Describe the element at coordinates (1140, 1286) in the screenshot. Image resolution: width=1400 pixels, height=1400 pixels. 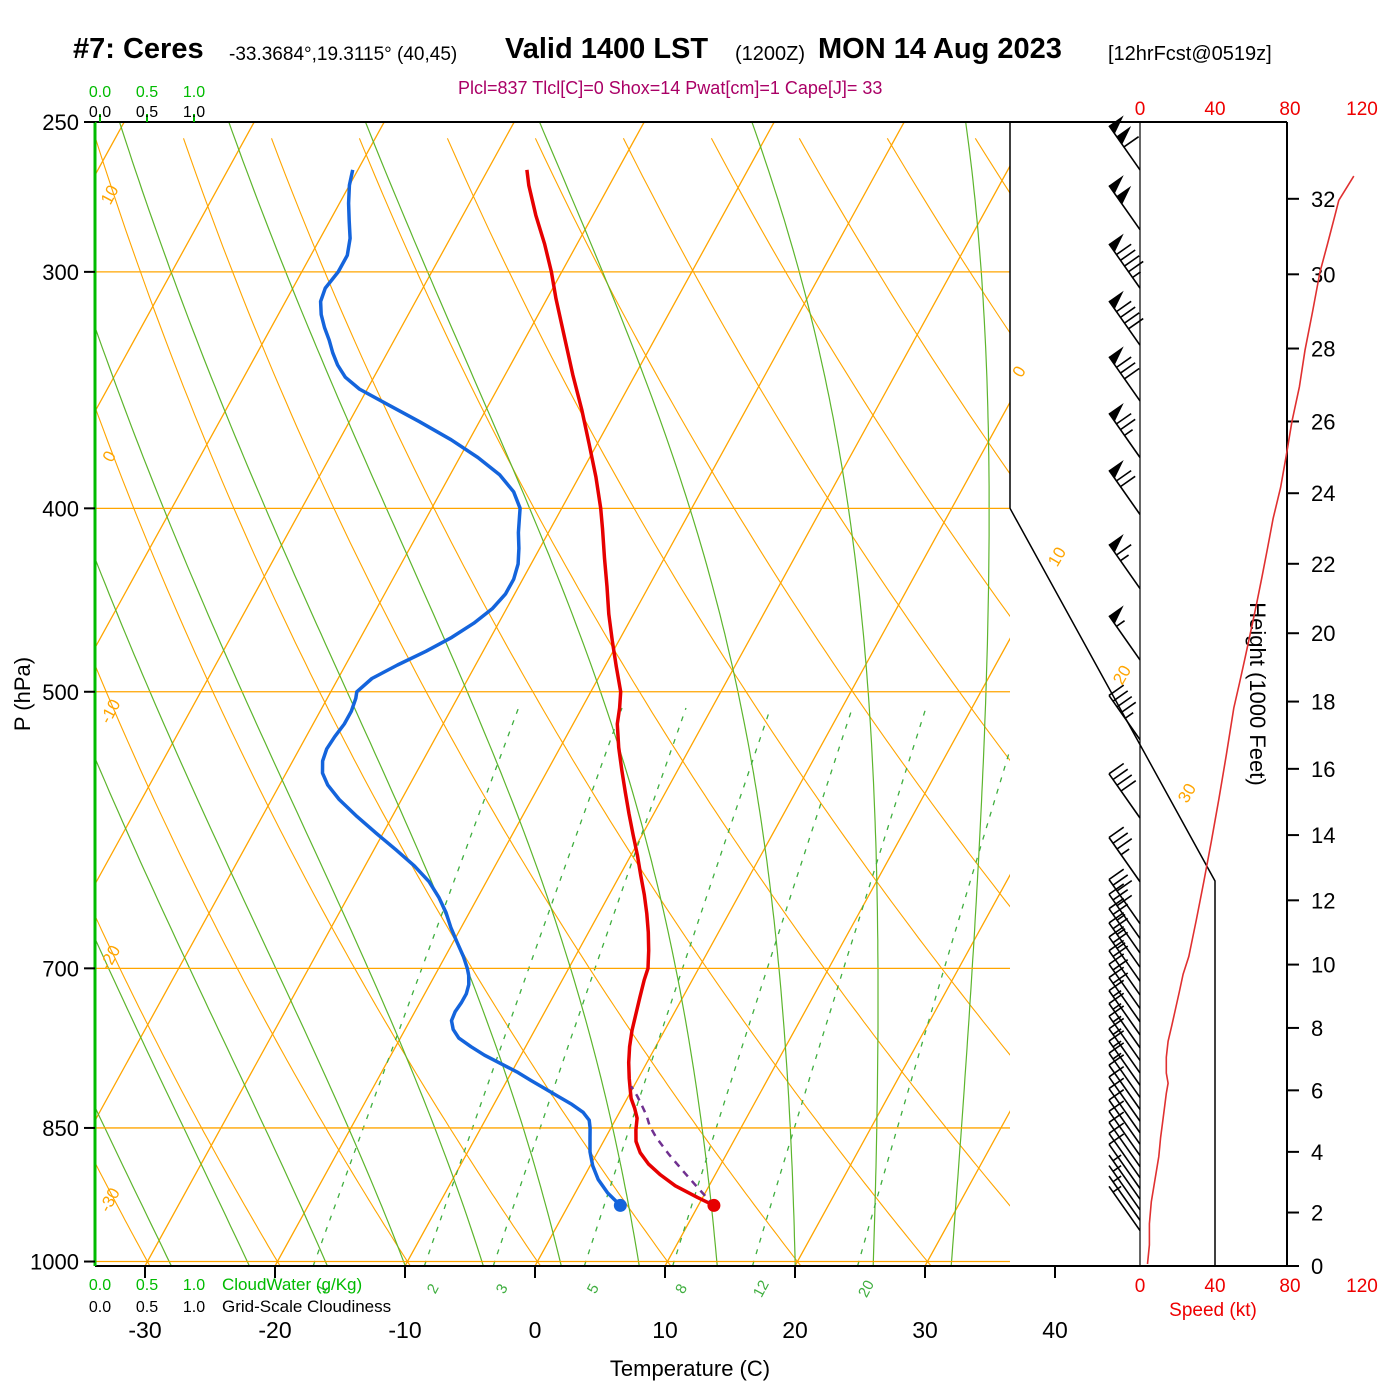
I see `speed-tick-label: 0` at that location.